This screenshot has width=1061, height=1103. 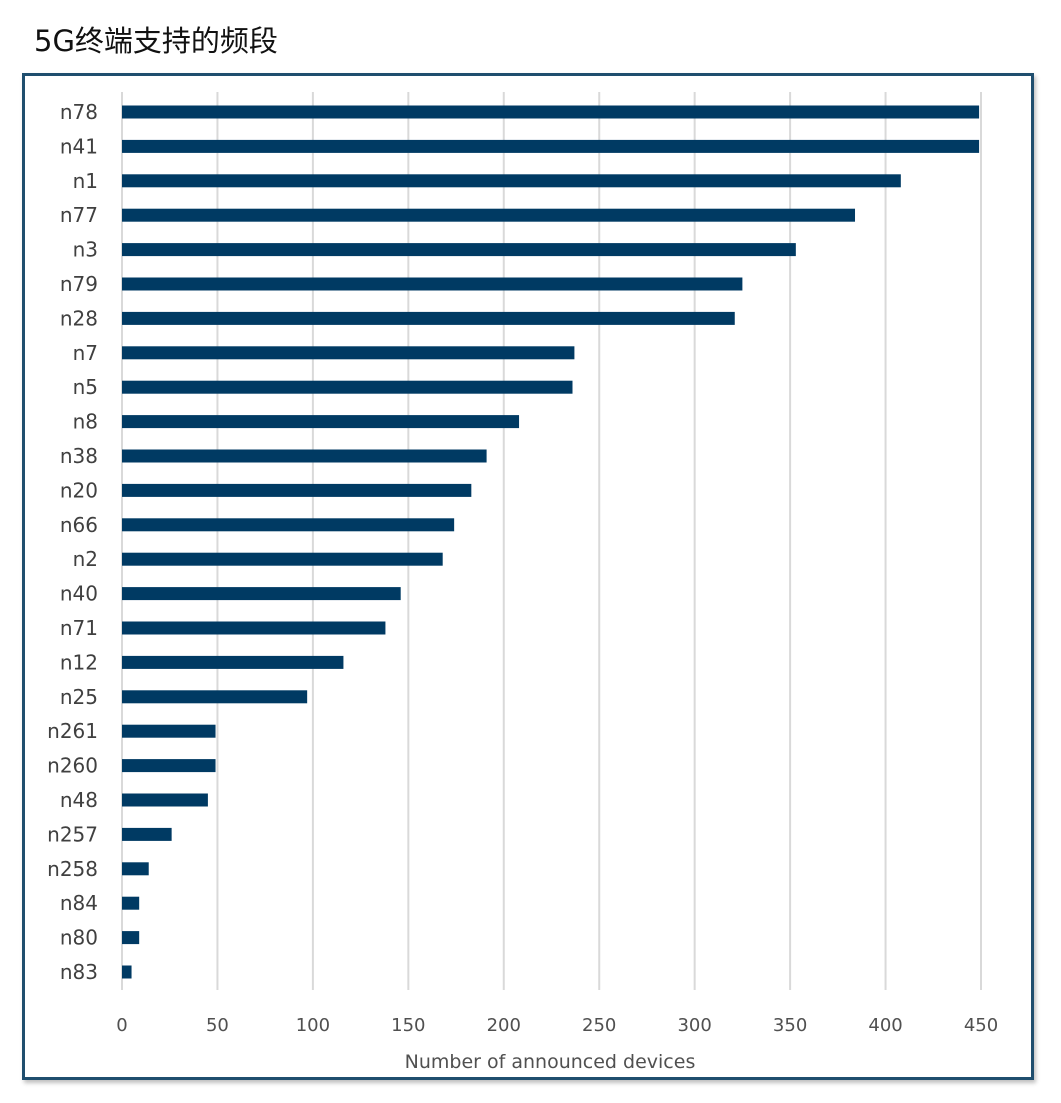 What do you see at coordinates (981, 1025) in the screenshot?
I see `x-tick-label: 450` at bounding box center [981, 1025].